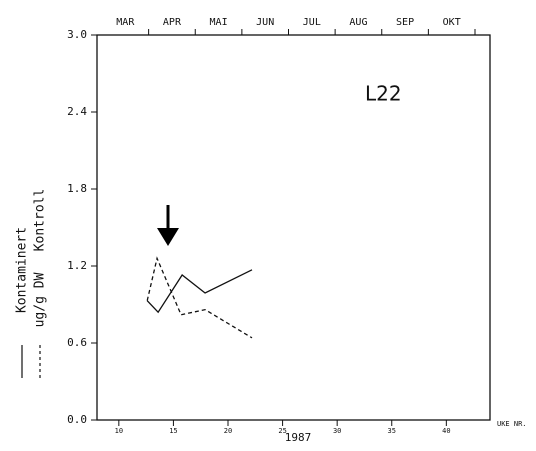 The width and height of the screenshot is (536, 451). What do you see at coordinates (22, 270) in the screenshot?
I see `legend-label: Kontaminert` at bounding box center [22, 270].